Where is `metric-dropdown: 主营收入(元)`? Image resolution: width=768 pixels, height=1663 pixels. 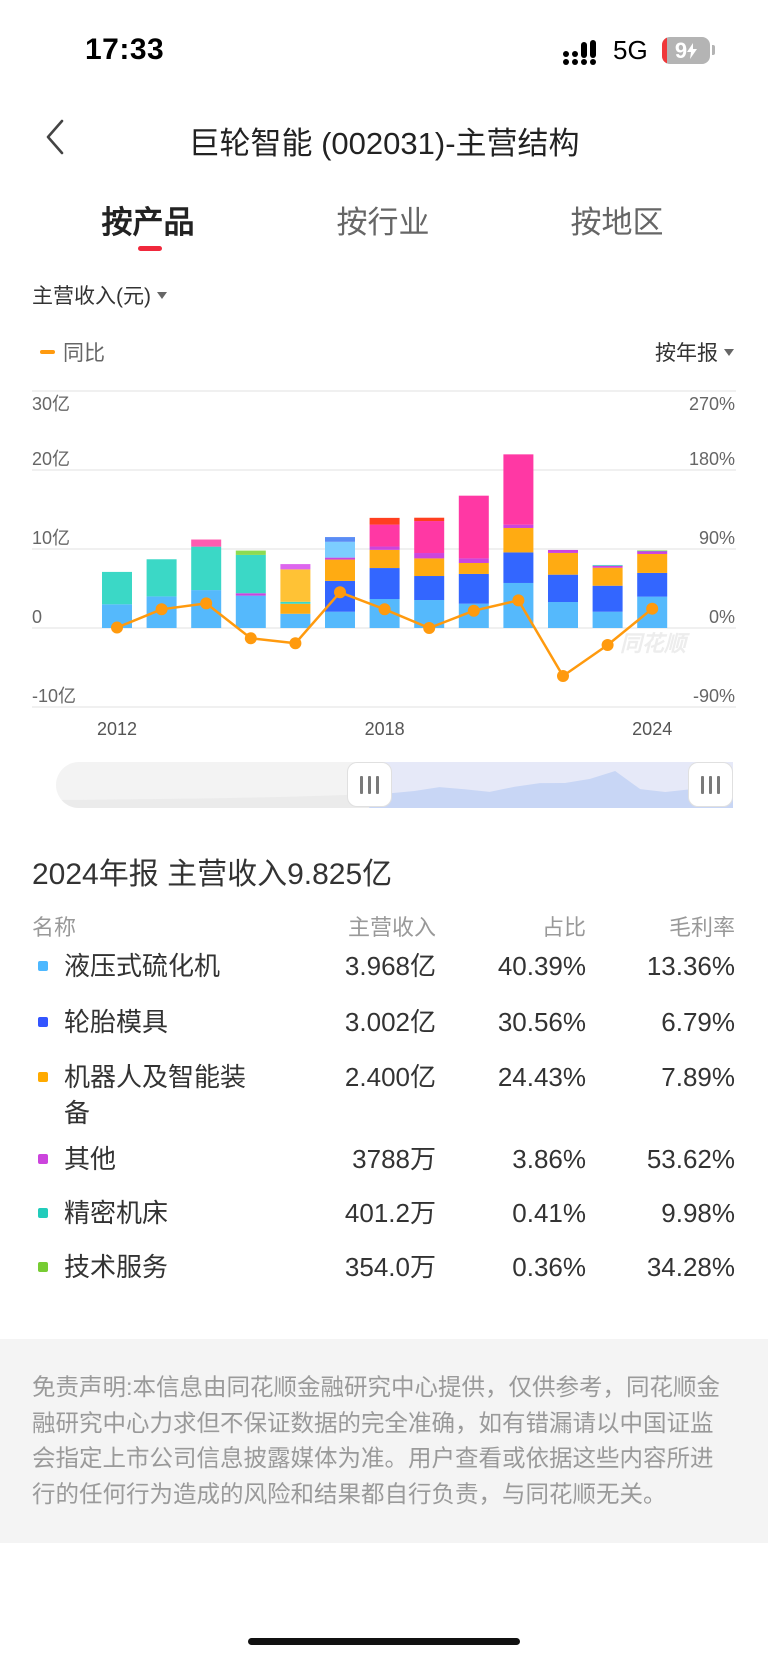 metric-dropdown: 主营收入(元) is located at coordinates (99, 295).